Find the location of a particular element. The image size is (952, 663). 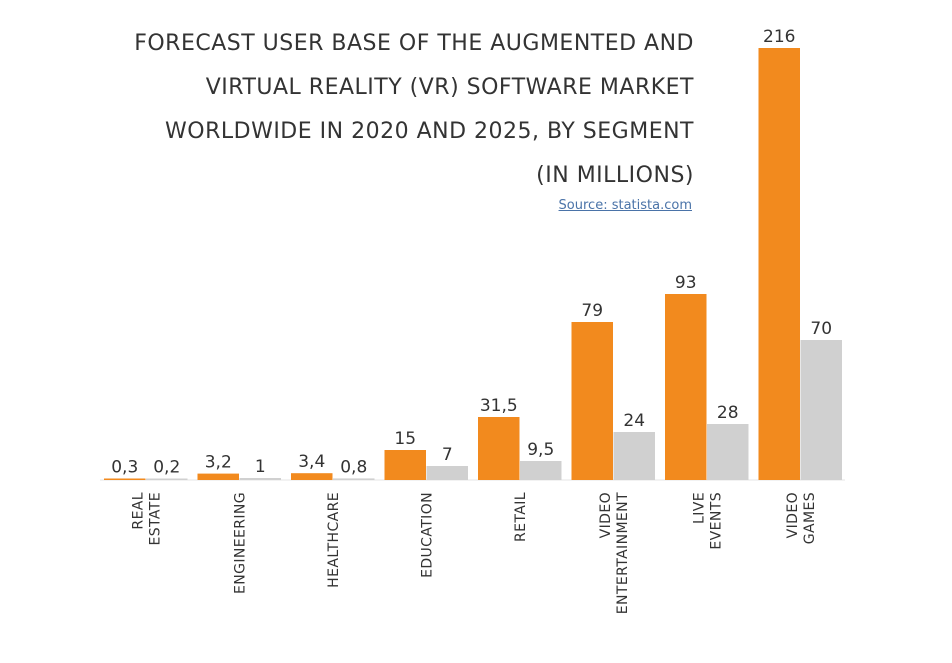

data-label-orange-5: 79 is located at coordinates (592, 311).